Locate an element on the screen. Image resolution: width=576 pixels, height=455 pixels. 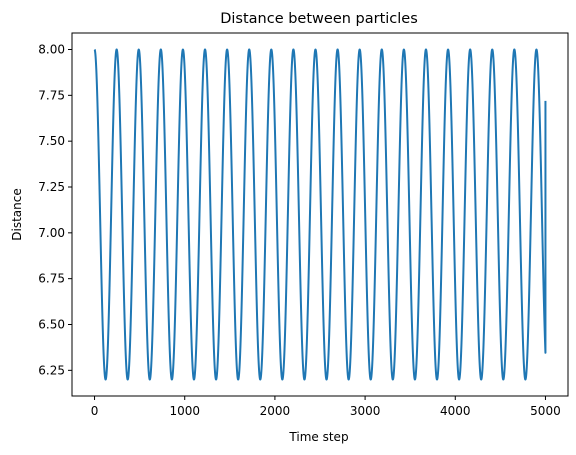
y-tick-label: 7.25 is located at coordinates (51, 187).